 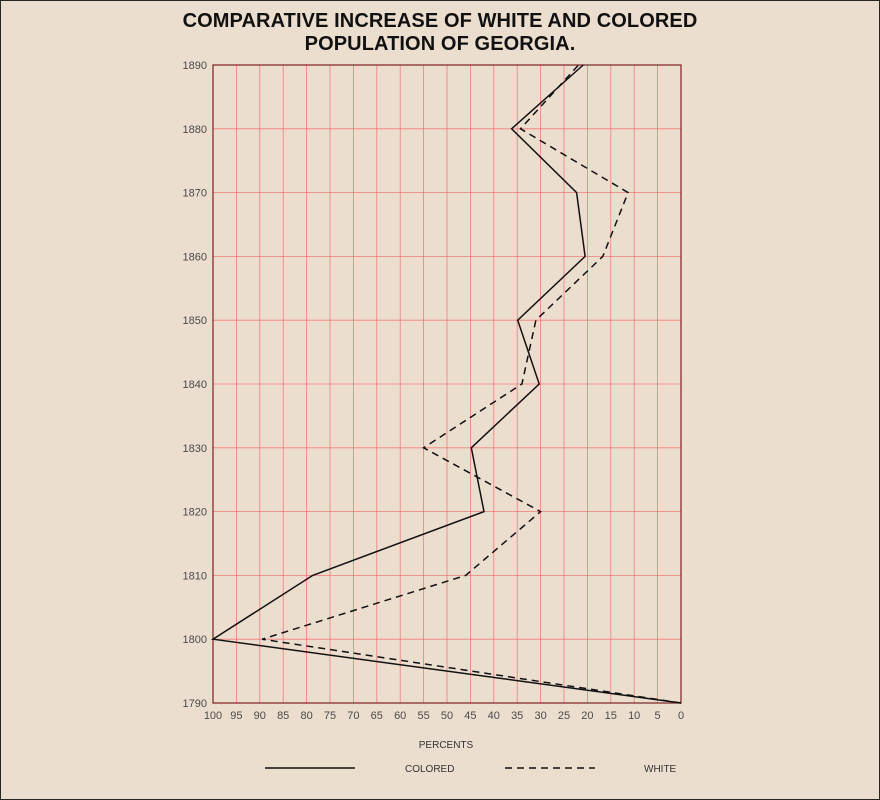 I want to click on y-tick-label: 1830, so click(x=195, y=449).